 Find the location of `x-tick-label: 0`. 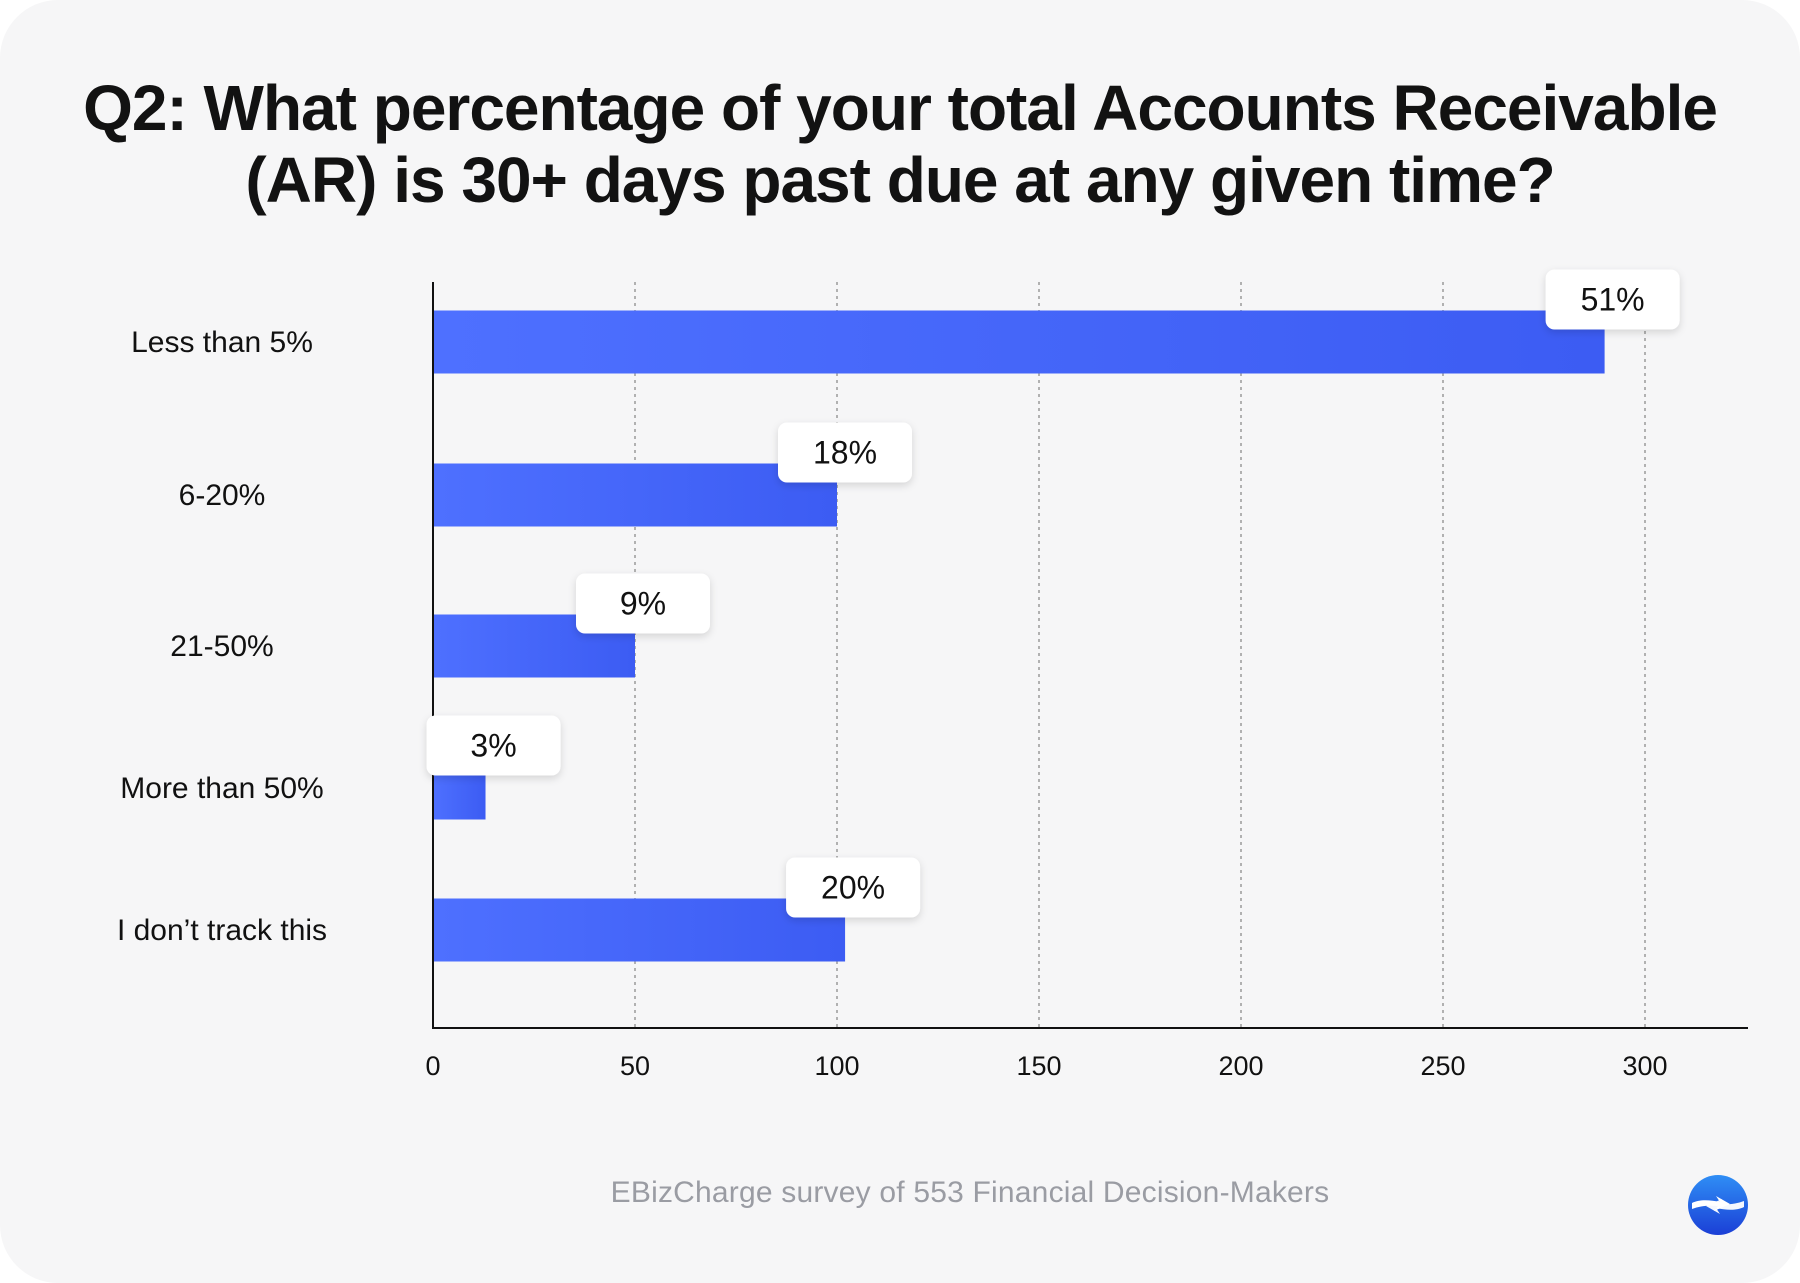

x-tick-label: 0 is located at coordinates (432, 1066).